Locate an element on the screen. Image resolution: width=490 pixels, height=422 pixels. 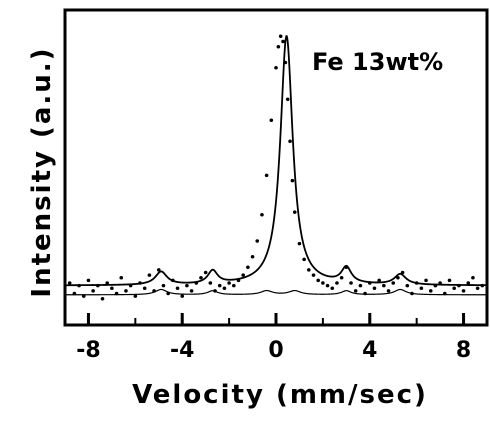
x-tick-label: 0 is located at coordinates (275, 350).